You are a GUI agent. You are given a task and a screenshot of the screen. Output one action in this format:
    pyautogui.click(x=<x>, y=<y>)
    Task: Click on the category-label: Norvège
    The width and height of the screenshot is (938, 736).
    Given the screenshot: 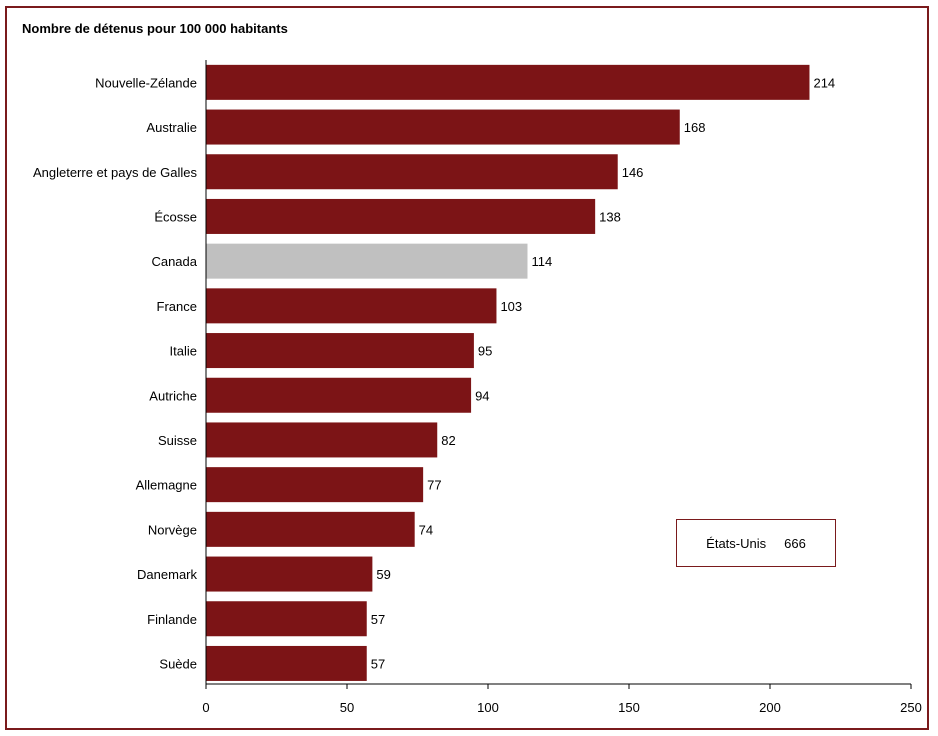 What is the action you would take?
    pyautogui.click(x=172, y=529)
    